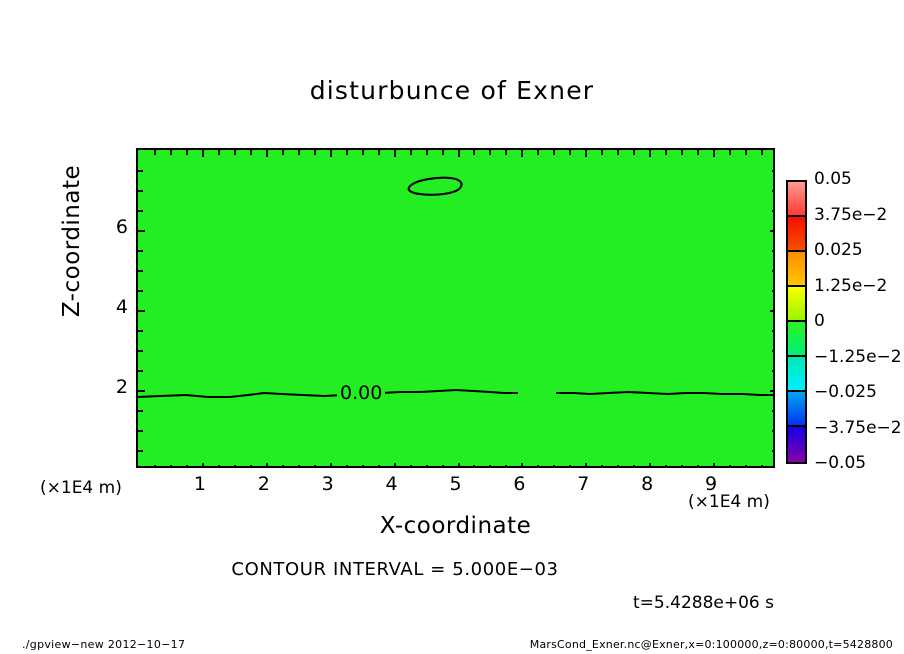 The height and width of the screenshot is (654, 904). What do you see at coordinates (121, 227) in the screenshot?
I see `y-tick-label: 6` at bounding box center [121, 227].